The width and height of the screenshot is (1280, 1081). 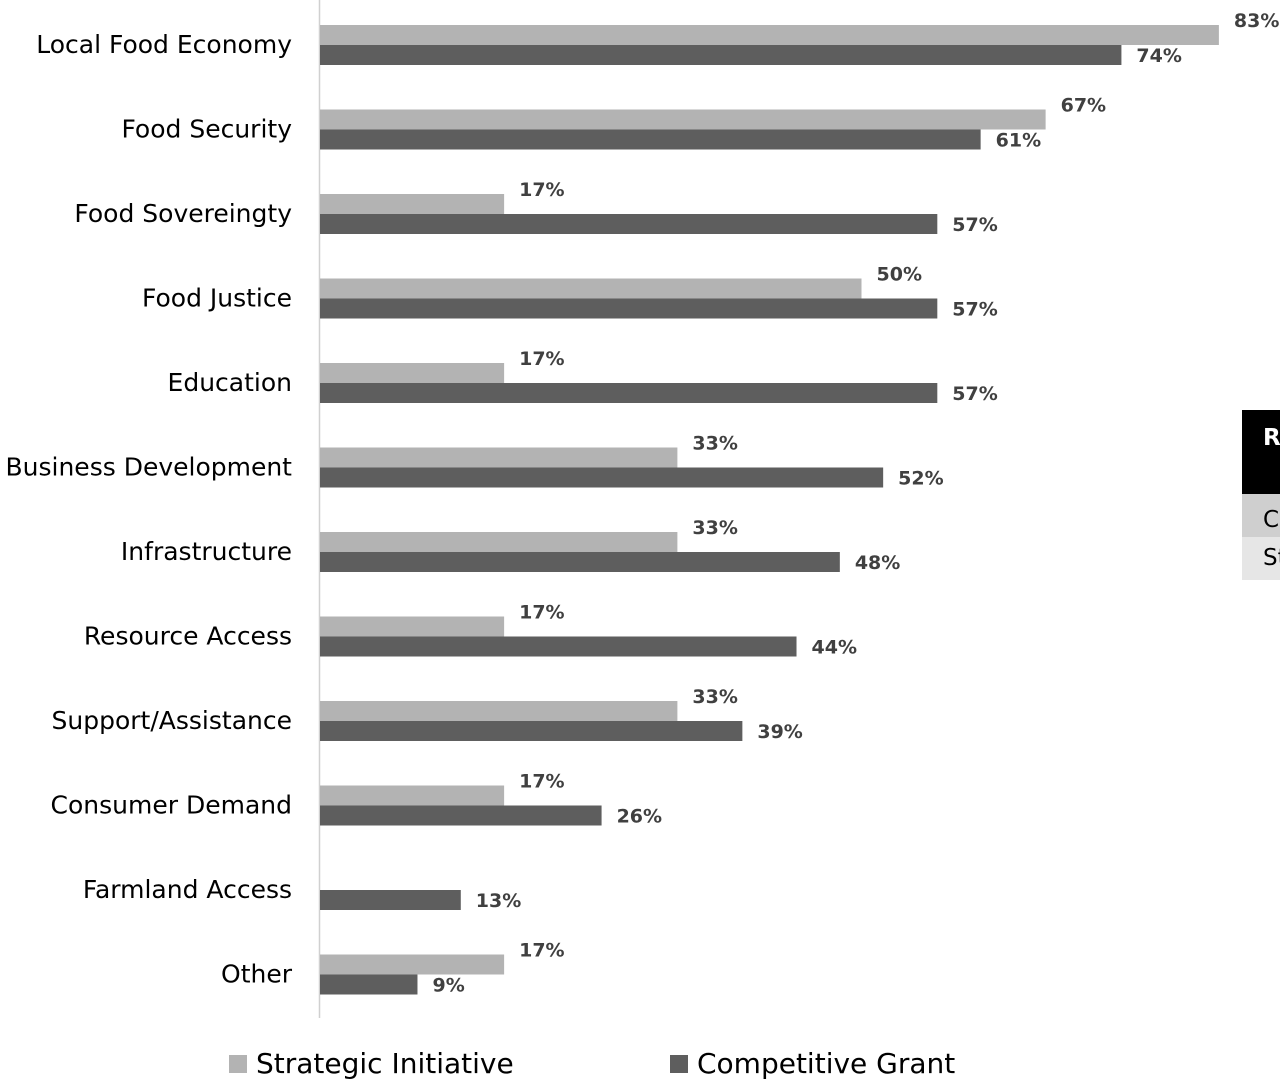 What do you see at coordinates (412, 204) in the screenshot?
I see `bar-strategic-initiative-food-sovereingty` at bounding box center [412, 204].